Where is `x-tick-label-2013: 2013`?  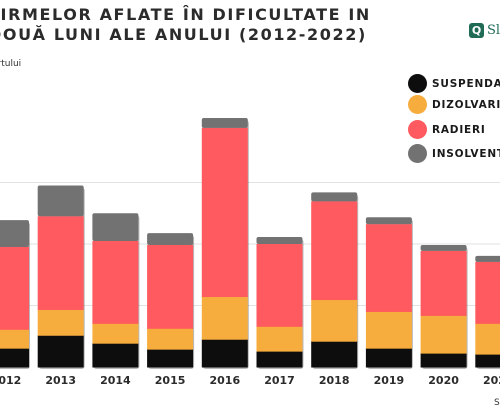 x-tick-label-2013: 2013 is located at coordinates (60, 380).